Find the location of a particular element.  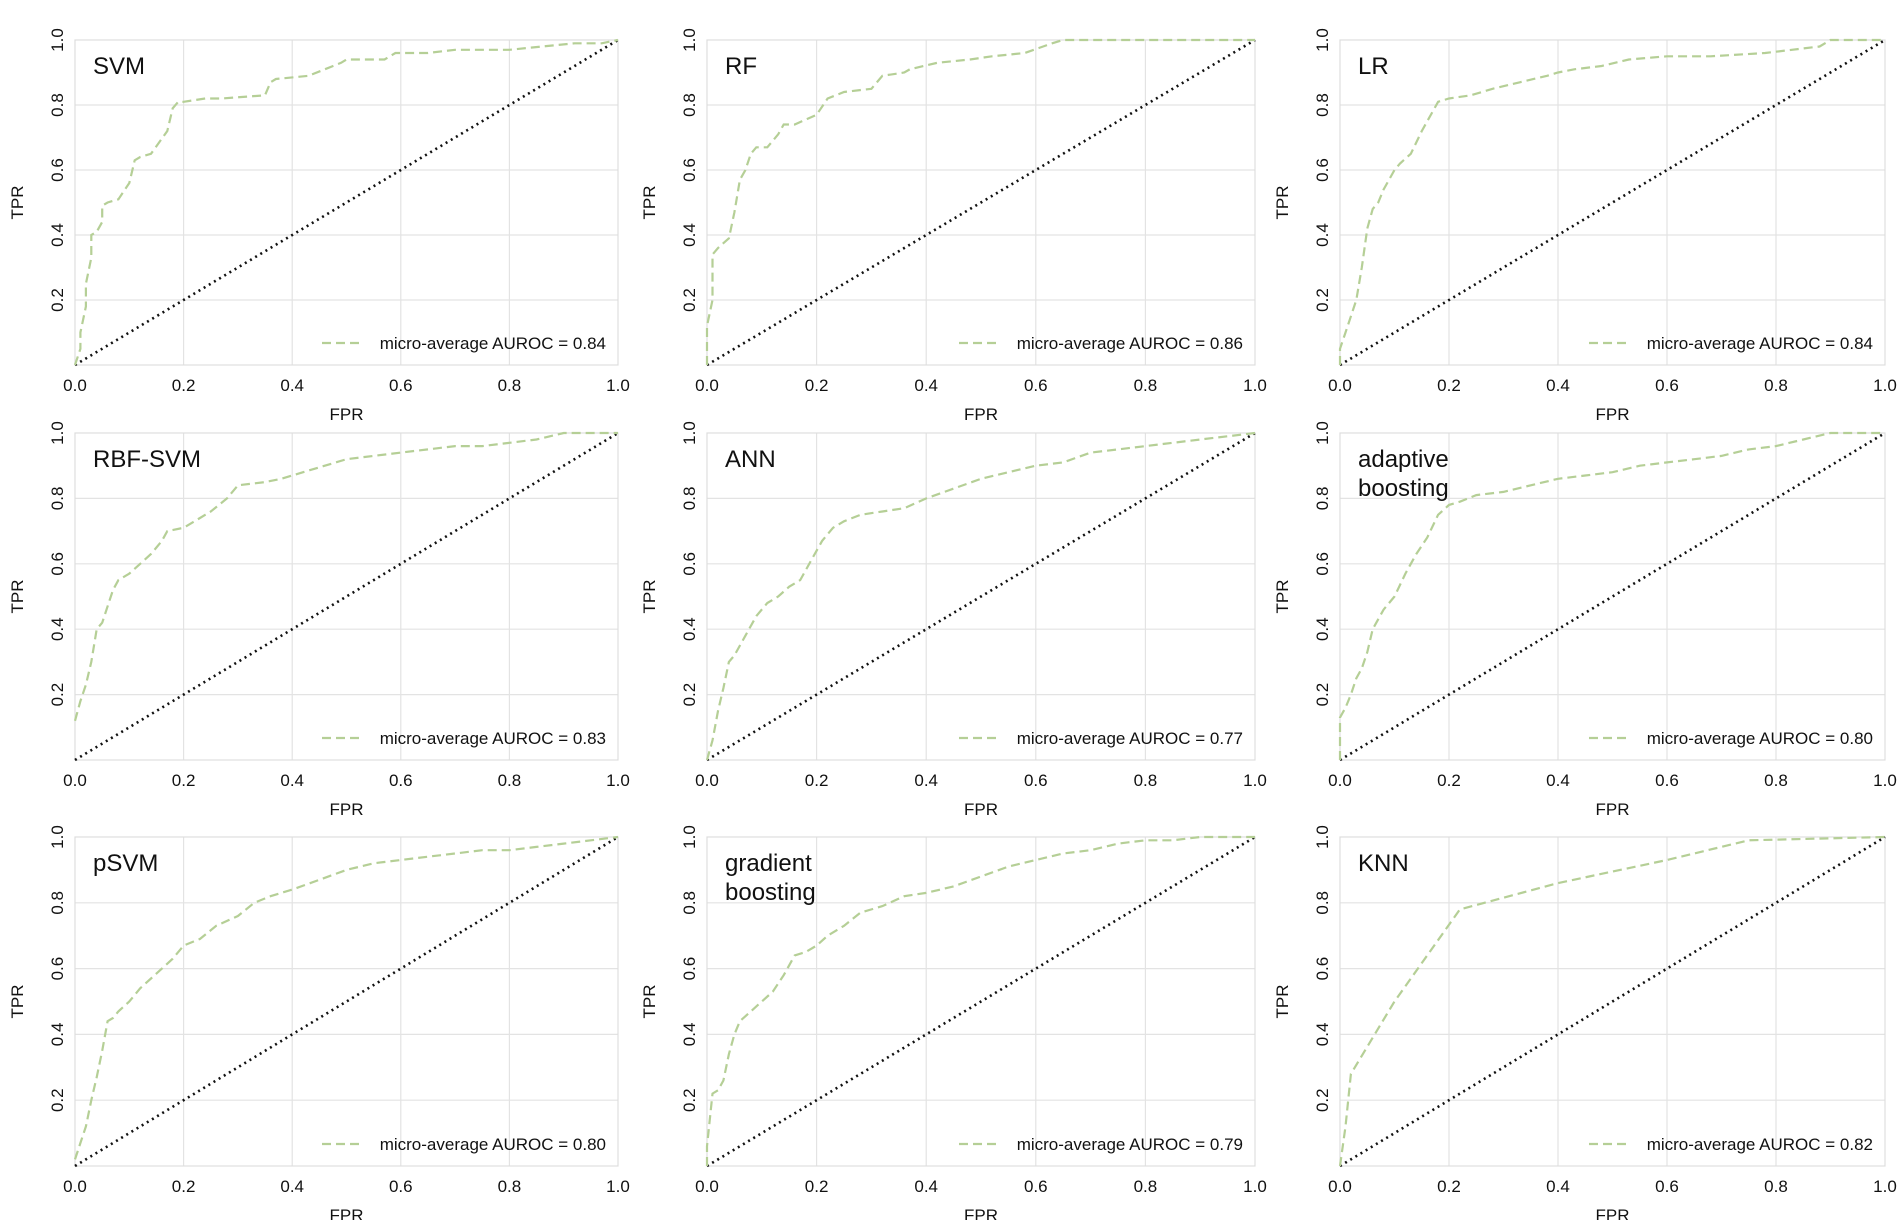

legend-label: micro-average AUROC = 0.79 is located at coordinates (1130, 1144).